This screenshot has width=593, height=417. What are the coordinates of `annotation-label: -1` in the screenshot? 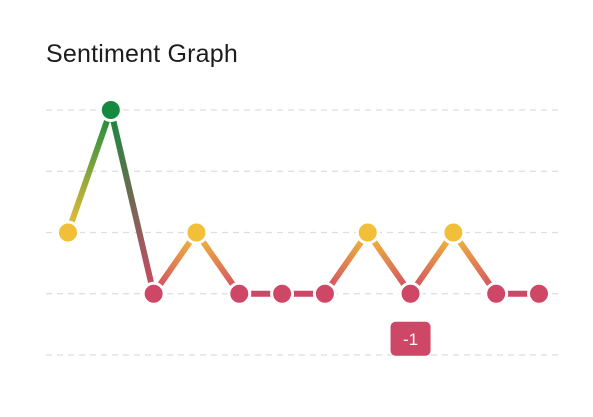 It's located at (410, 339).